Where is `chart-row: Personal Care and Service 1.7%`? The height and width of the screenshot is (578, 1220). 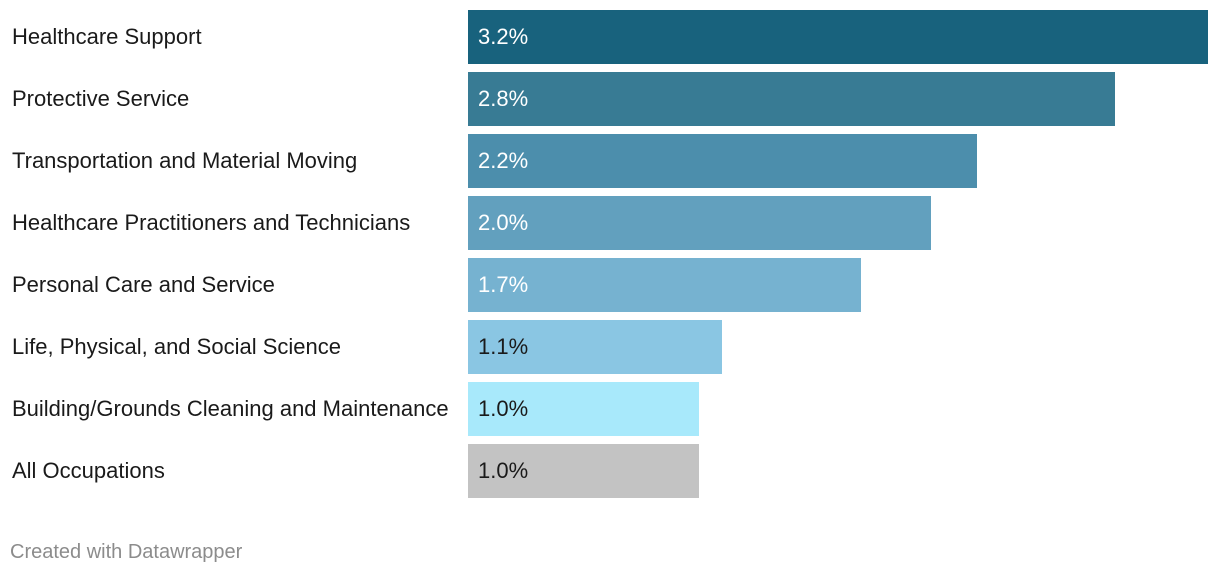 chart-row: Personal Care and Service 1.7% is located at coordinates (610, 285).